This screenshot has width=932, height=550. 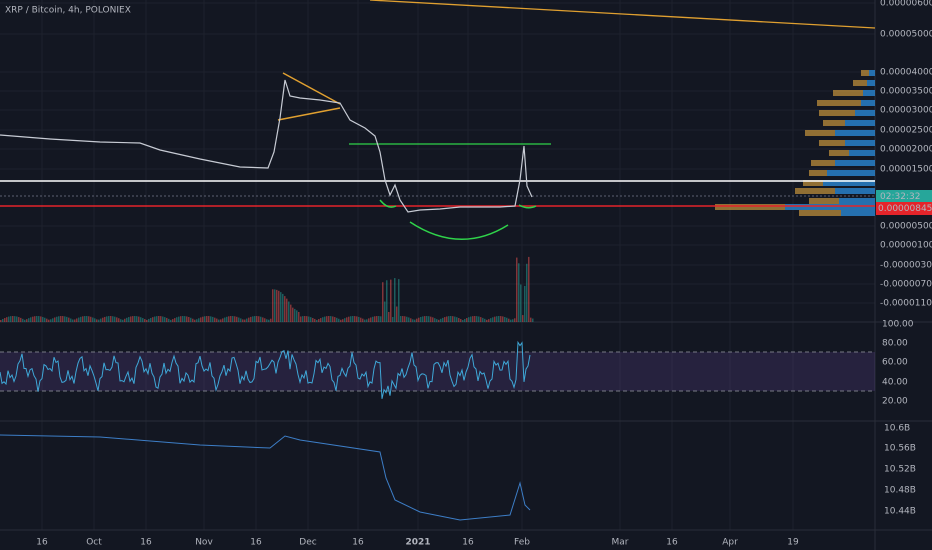 I want to click on rsi-tick-label: 20.00, so click(x=895, y=402).